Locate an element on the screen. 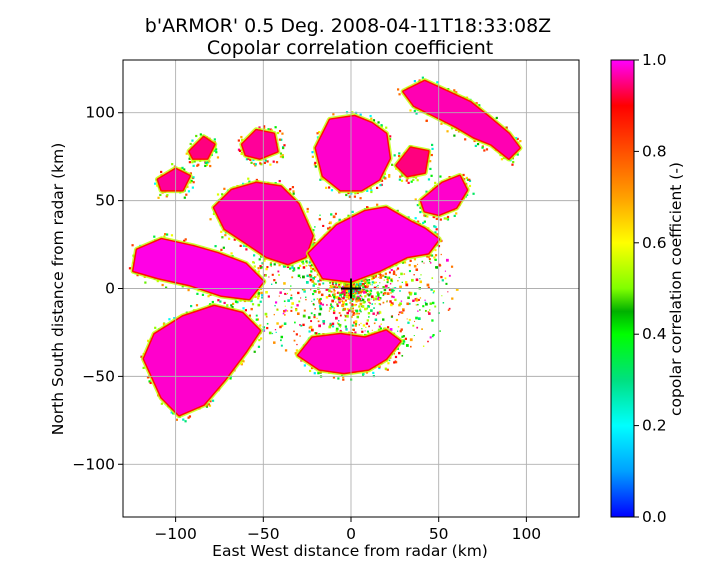 This screenshot has width=720, height=576. echo-region-north-central is located at coordinates (352, 153).